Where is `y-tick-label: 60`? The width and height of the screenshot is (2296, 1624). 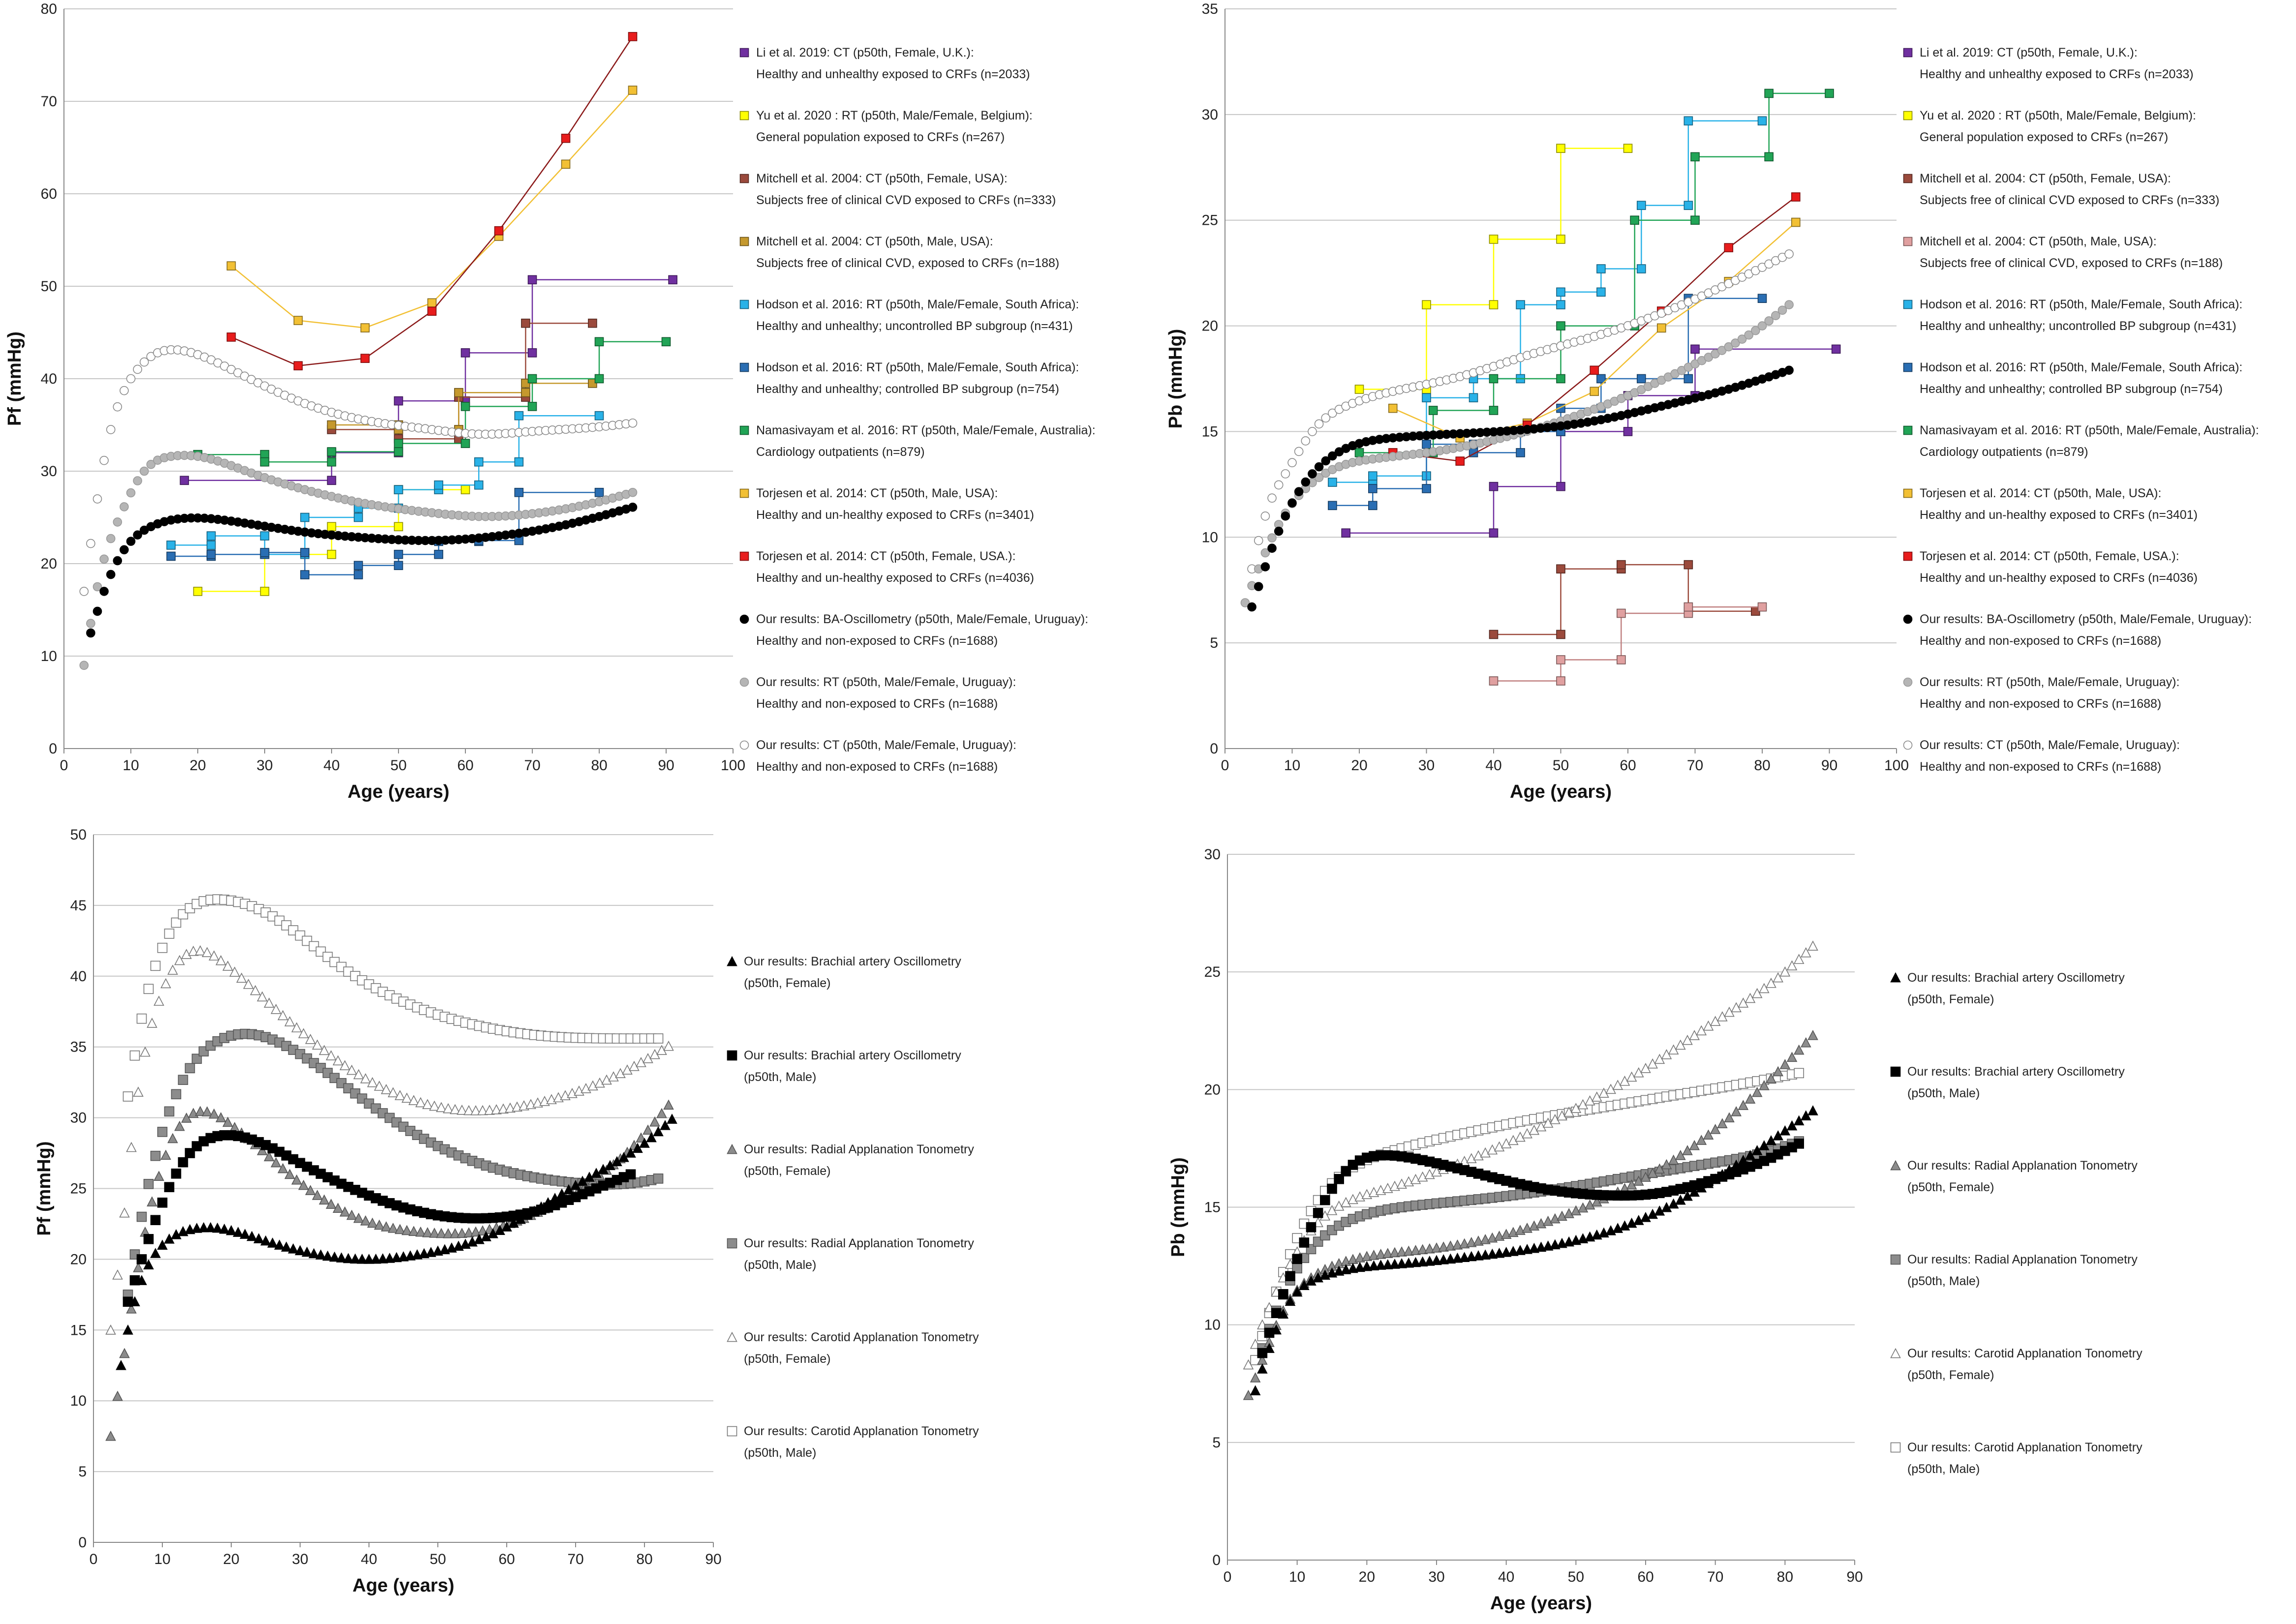
y-tick-label: 60 is located at coordinates (49, 194).